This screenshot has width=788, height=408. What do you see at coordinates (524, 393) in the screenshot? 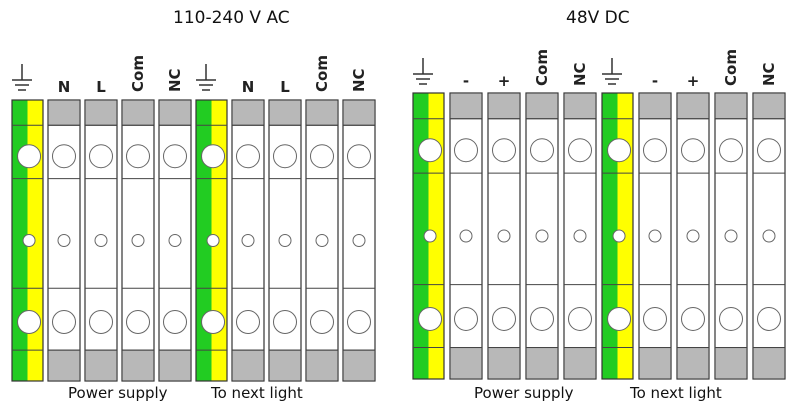
I see `dc-power-supply-label: Power supply` at bounding box center [524, 393].